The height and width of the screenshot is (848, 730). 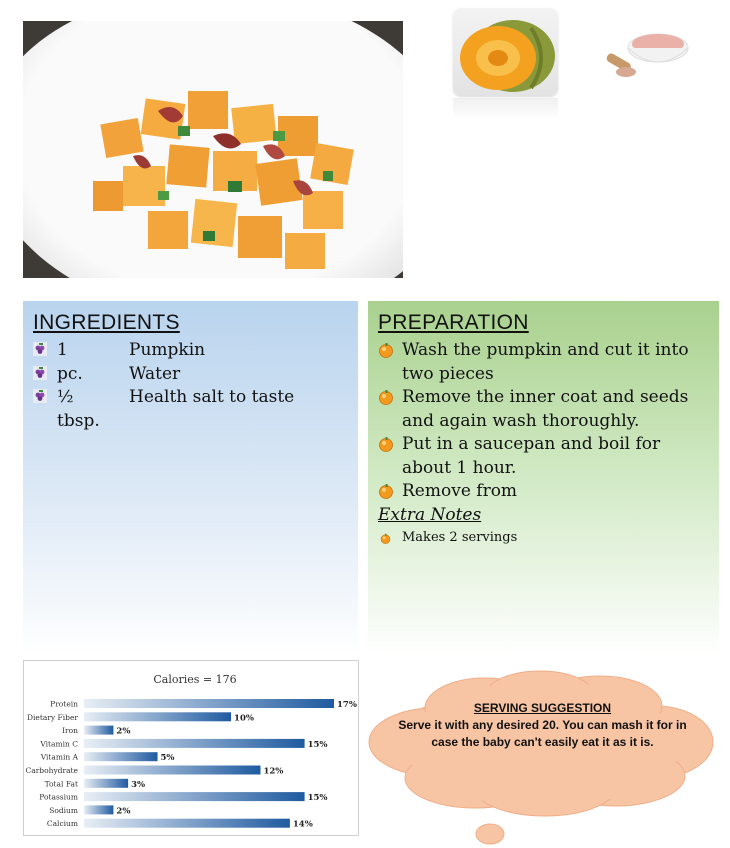 I want to click on ingredients-title: INGREDIENTS, so click(x=106, y=322).